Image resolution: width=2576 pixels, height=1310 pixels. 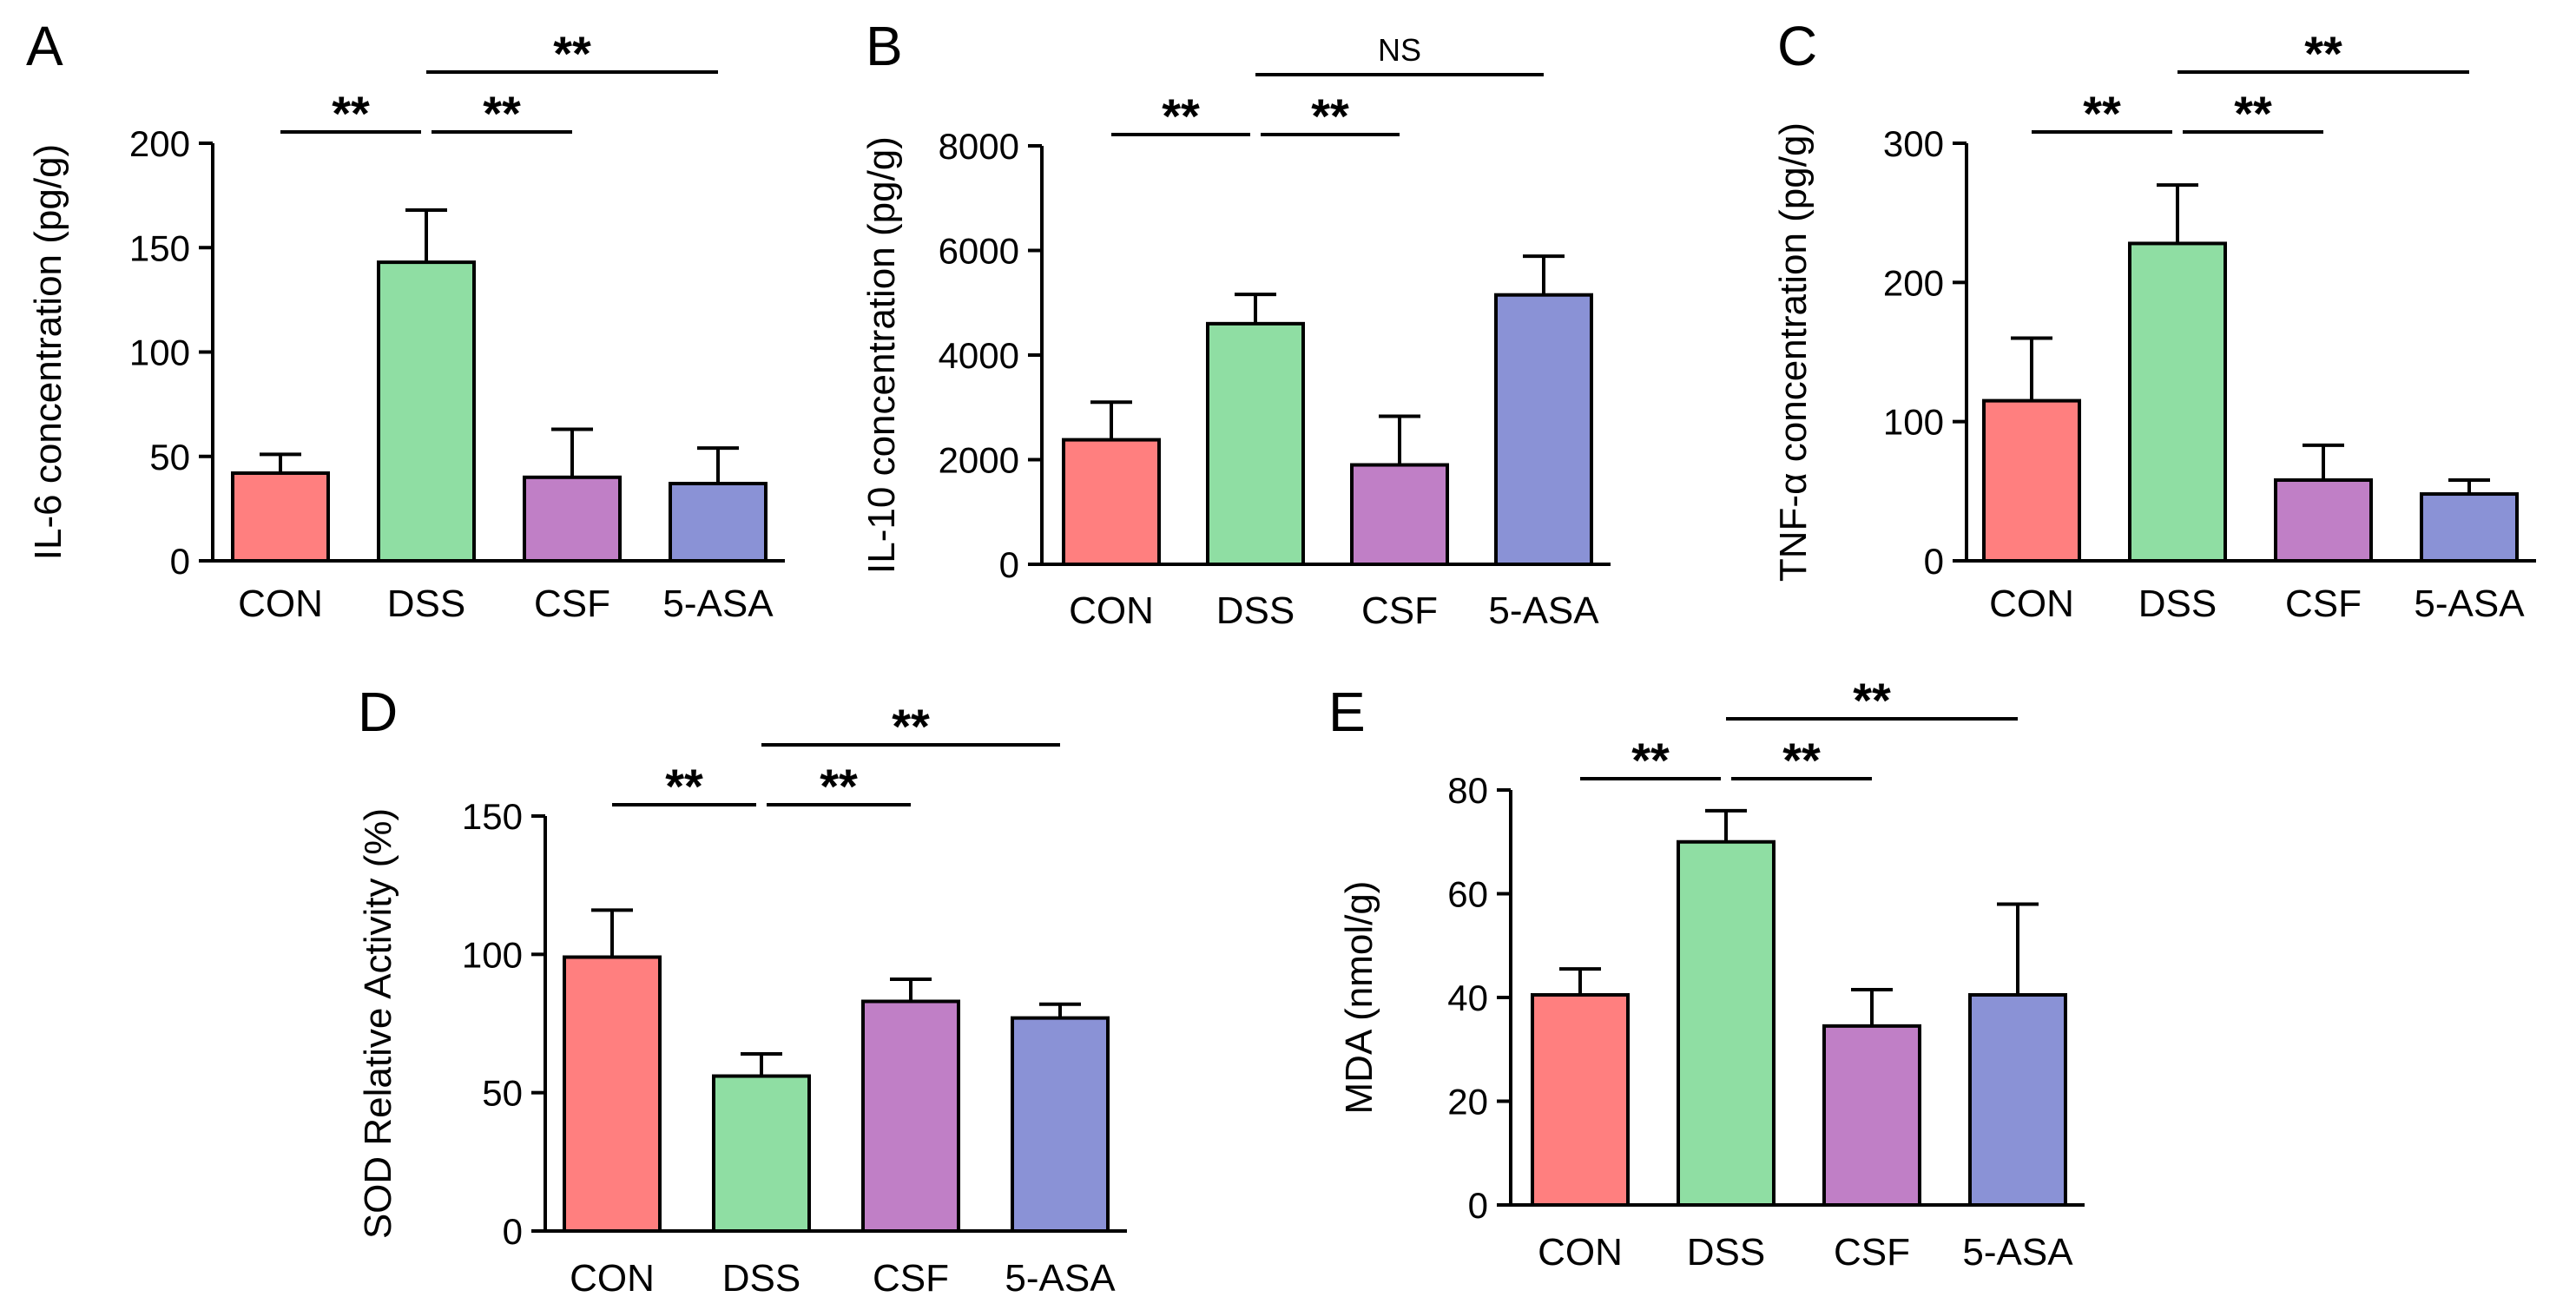 What do you see at coordinates (1359, 998) in the screenshot?
I see `y-axis-label: MDA (nmol/g)` at bounding box center [1359, 998].